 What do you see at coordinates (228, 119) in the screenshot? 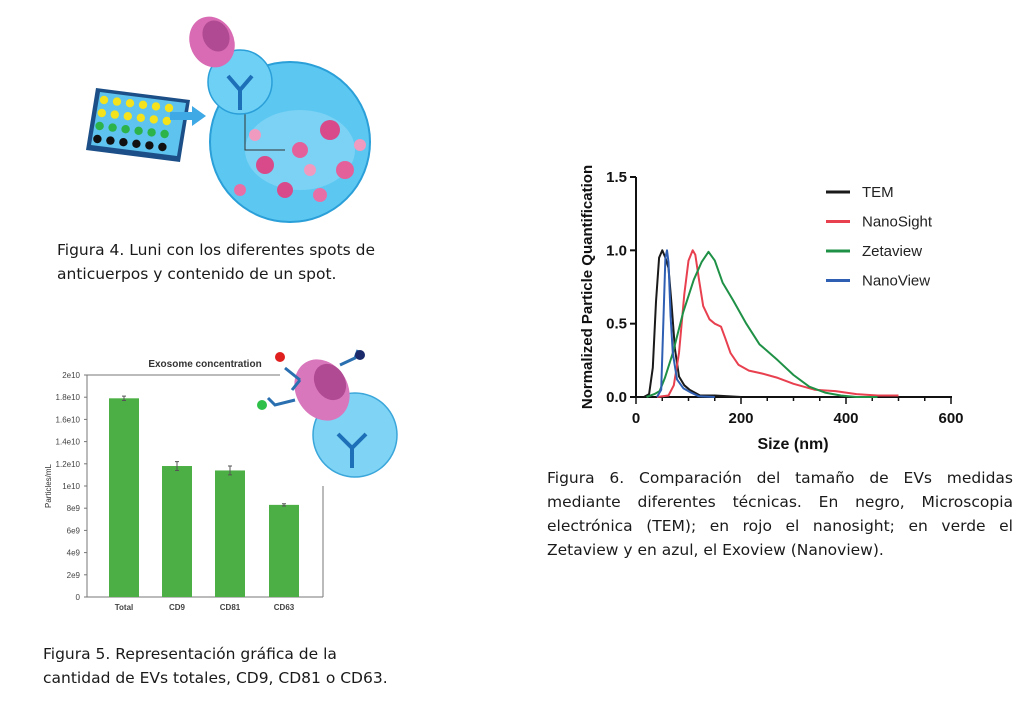
I see `luni-illustration` at bounding box center [228, 119].